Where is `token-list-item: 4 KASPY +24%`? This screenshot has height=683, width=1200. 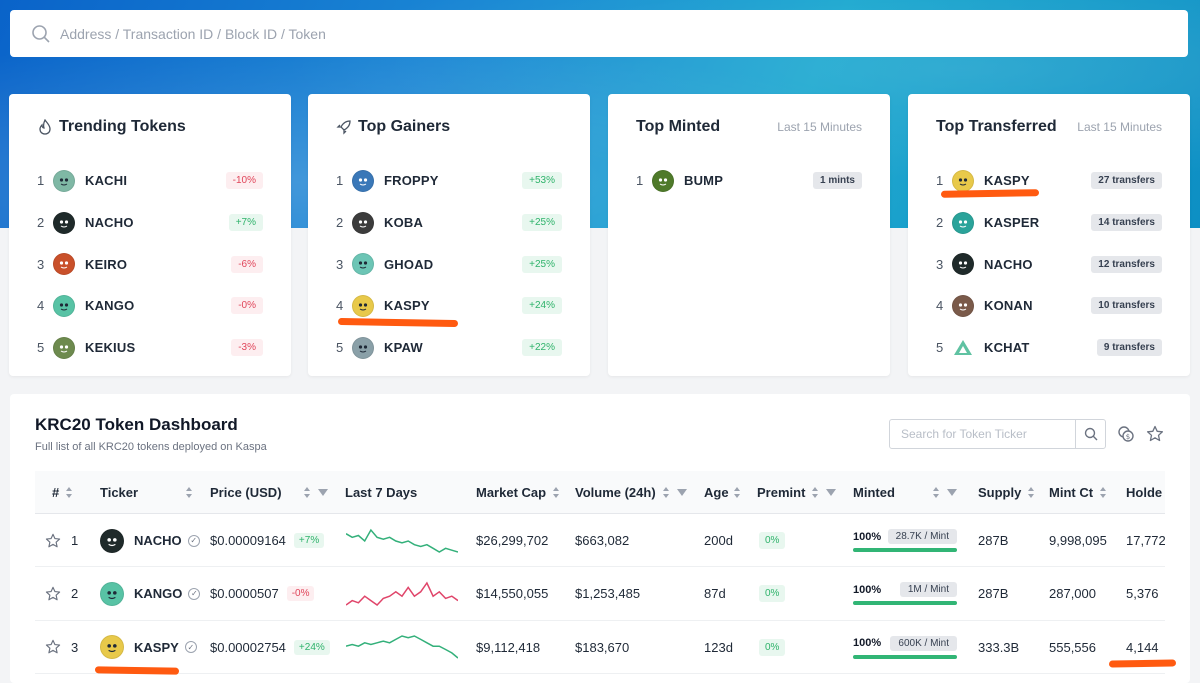 token-list-item: 4 KASPY +24% is located at coordinates (449, 306).